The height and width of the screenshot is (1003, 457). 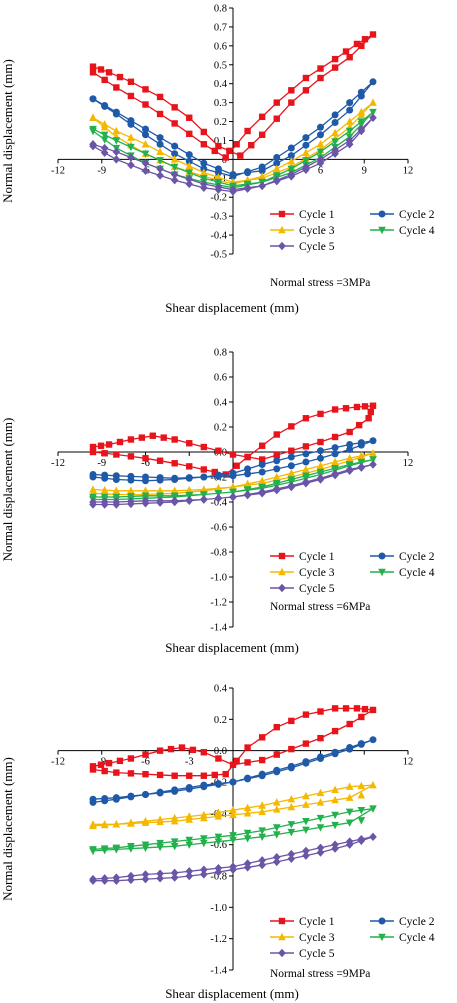 I want to click on y-axis-label: Normal displacement (mm), so click(x=7, y=131).